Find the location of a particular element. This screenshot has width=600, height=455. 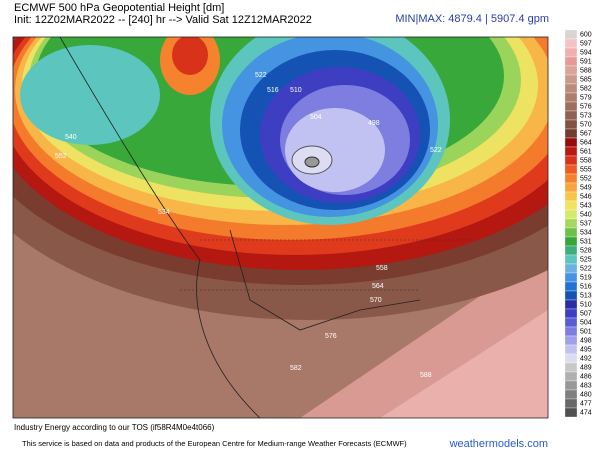

colorbar-label: 552 is located at coordinates (586, 178).